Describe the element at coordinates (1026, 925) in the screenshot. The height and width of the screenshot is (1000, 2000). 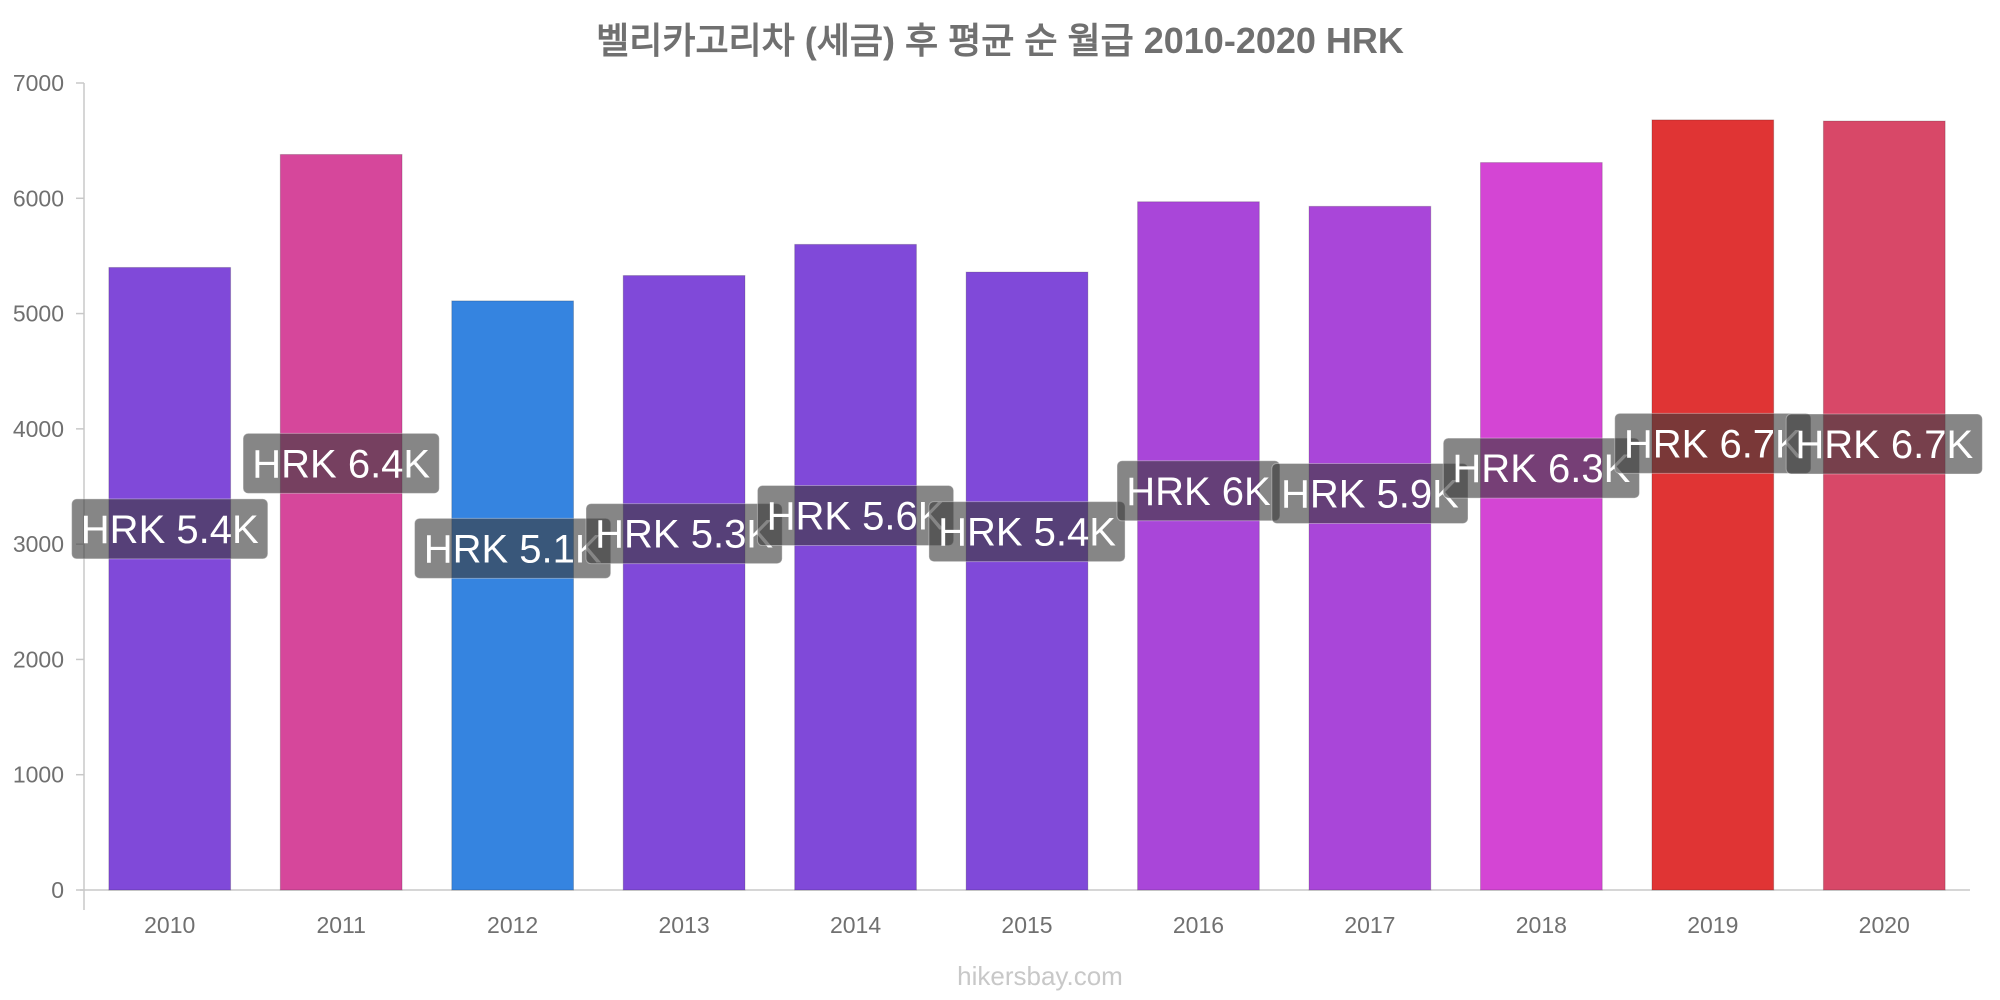
I see `x-tick-label: 2015` at that location.